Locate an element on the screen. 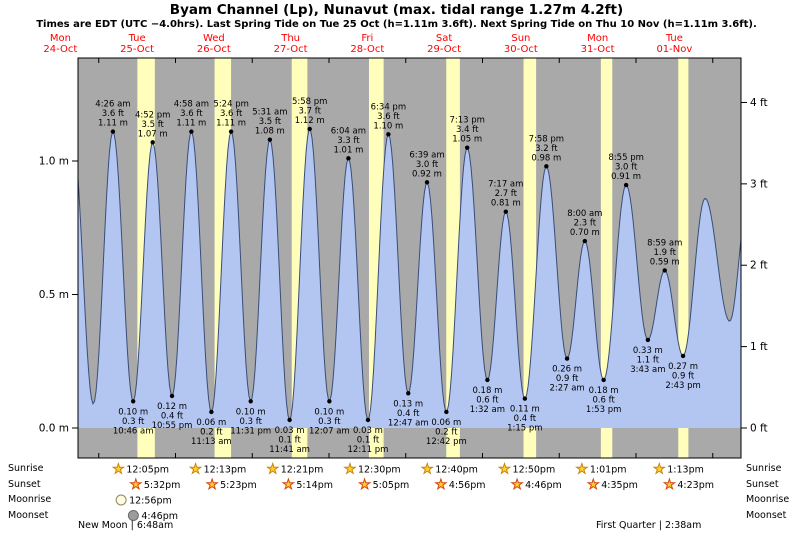 This screenshot has width=793, height=539. day-label: Sat 29-Oct is located at coordinates (444, 44).